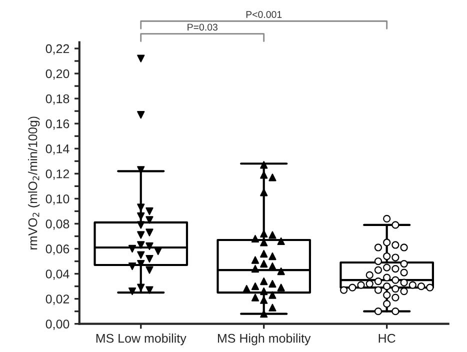  Describe the element at coordinates (58, 149) in the screenshot. I see `y-tick-label: 0,14` at that location.